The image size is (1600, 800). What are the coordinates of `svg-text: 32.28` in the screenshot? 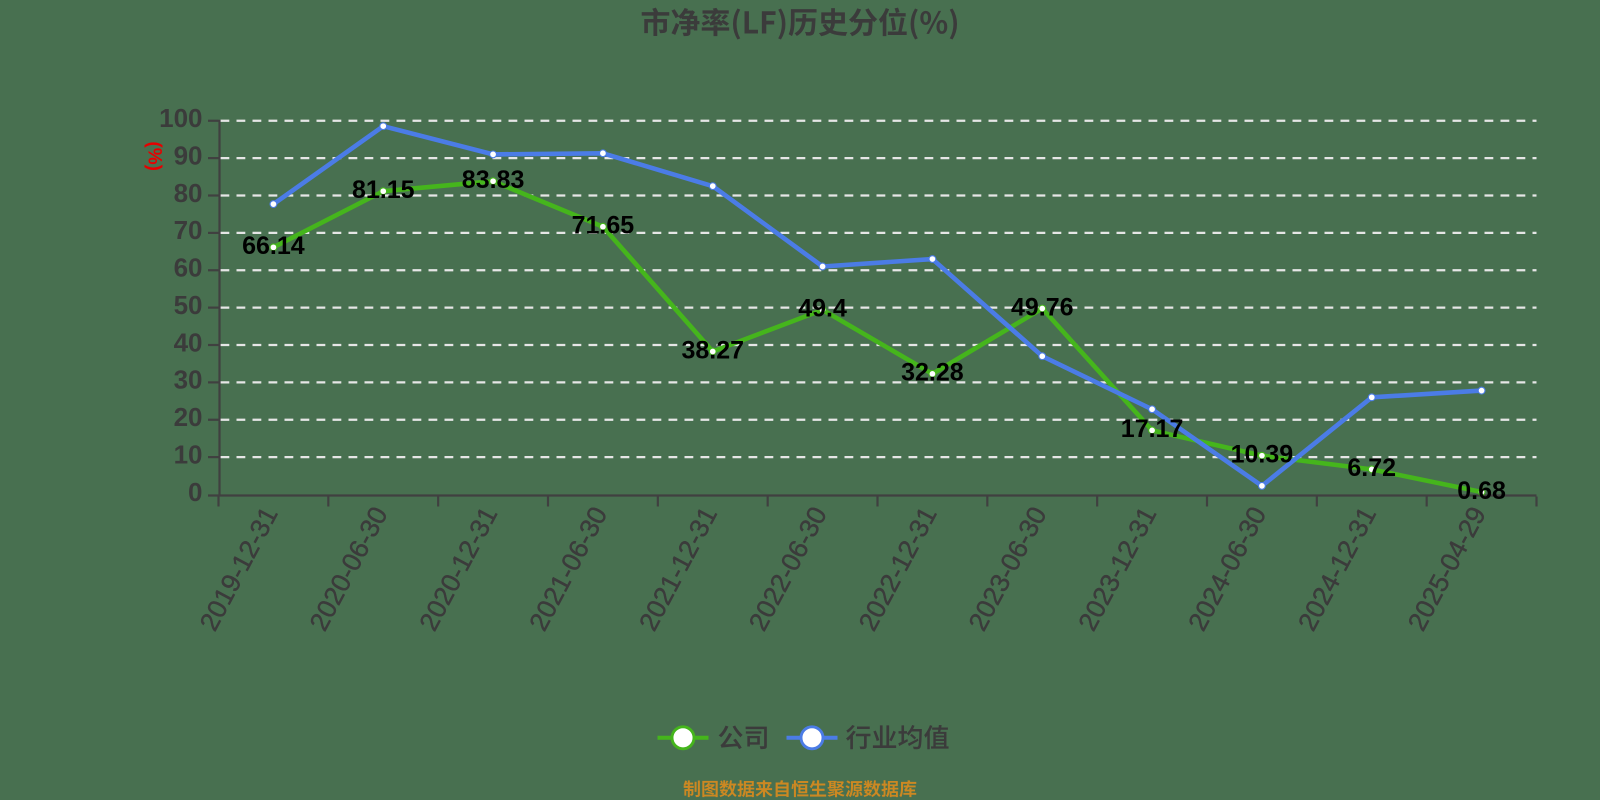 It's located at (932, 373).